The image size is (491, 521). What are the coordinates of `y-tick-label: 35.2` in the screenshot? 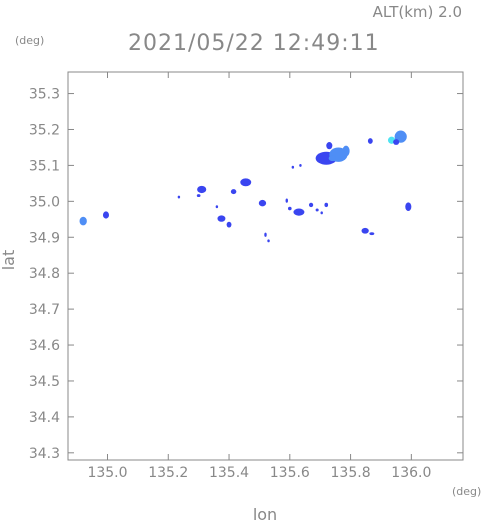 It's located at (44, 130).